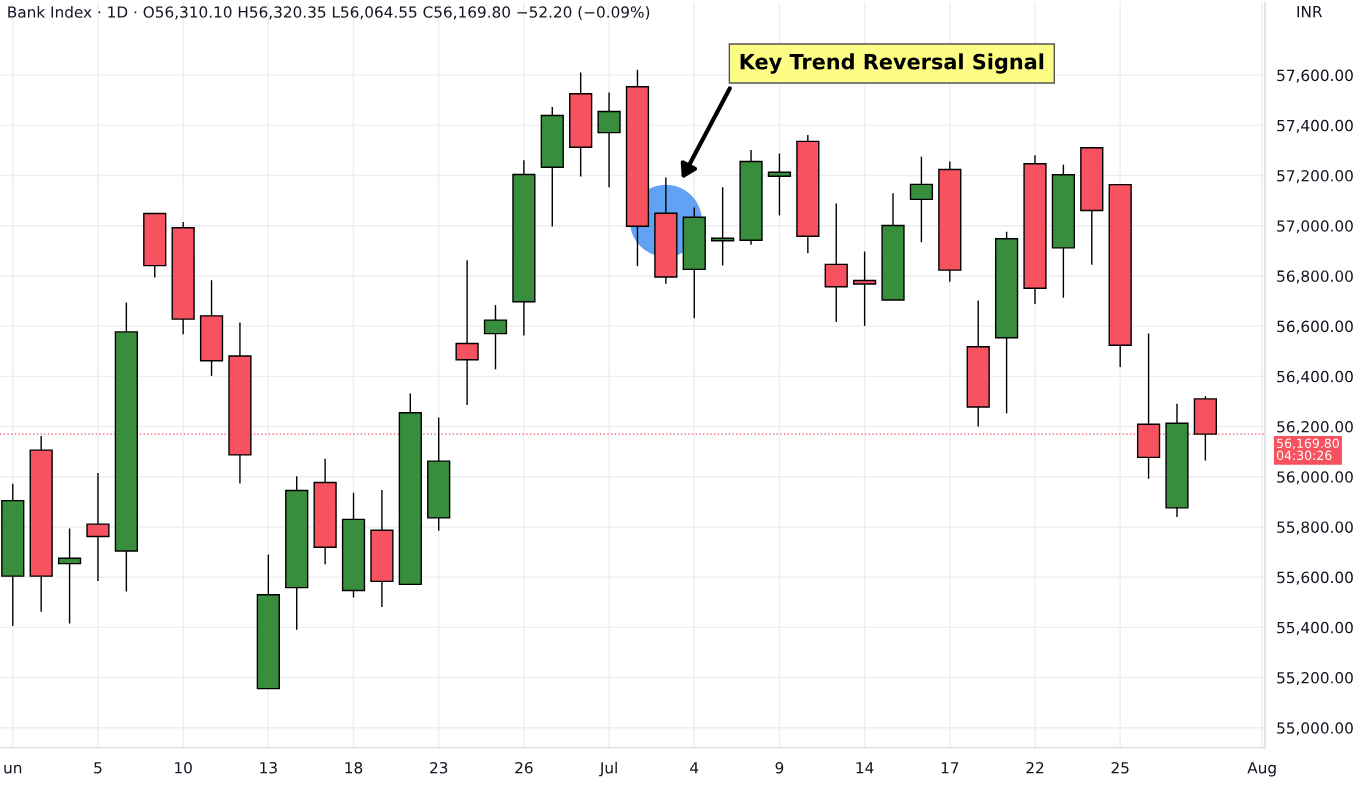 This screenshot has height=788, width=1362. What do you see at coordinates (1315, 729) in the screenshot?
I see `y-tick-label: 55,000.00` at bounding box center [1315, 729].